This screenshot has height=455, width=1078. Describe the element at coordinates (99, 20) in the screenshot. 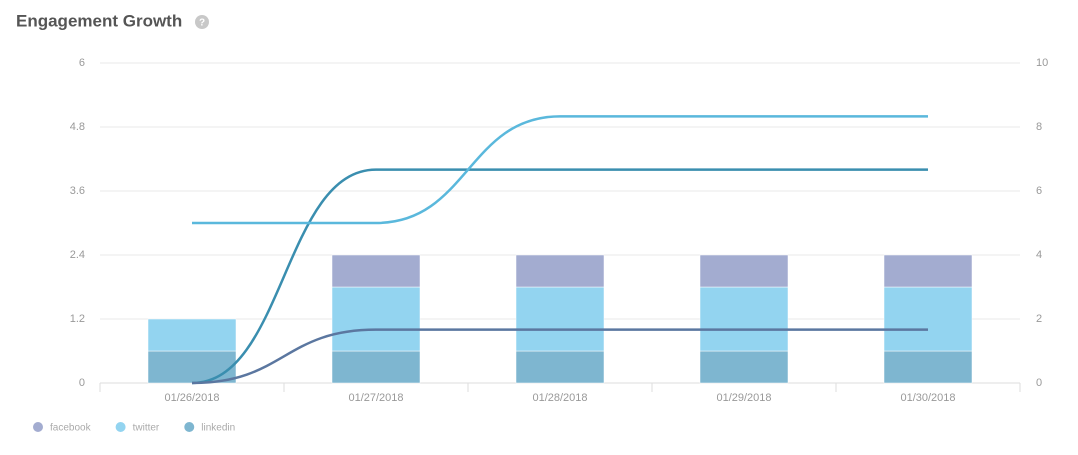

I see `chart-title: Engagement Growth` at that location.